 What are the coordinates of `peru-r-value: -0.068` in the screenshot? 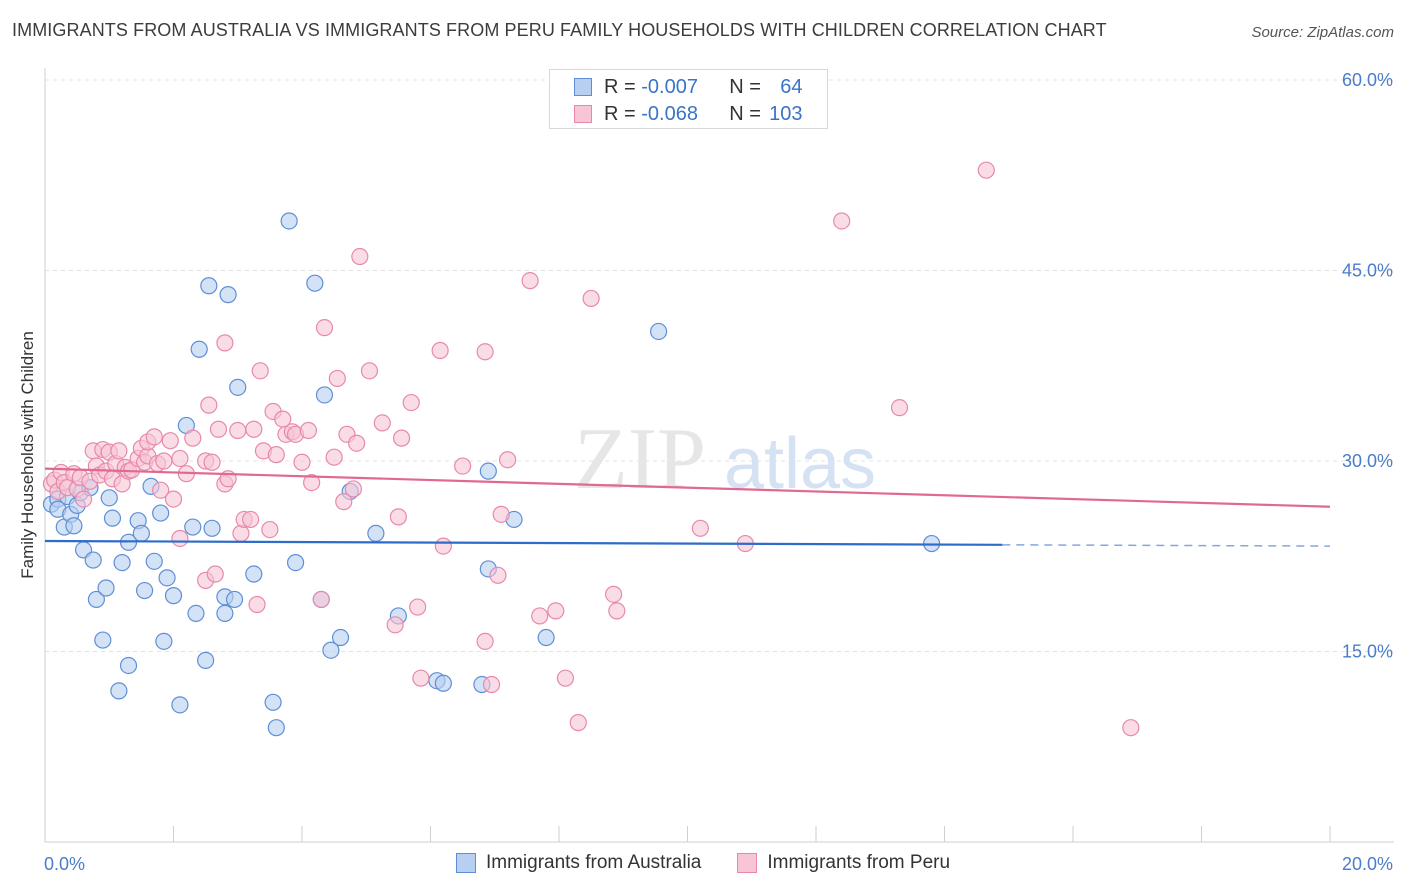 It's located at (669, 113).